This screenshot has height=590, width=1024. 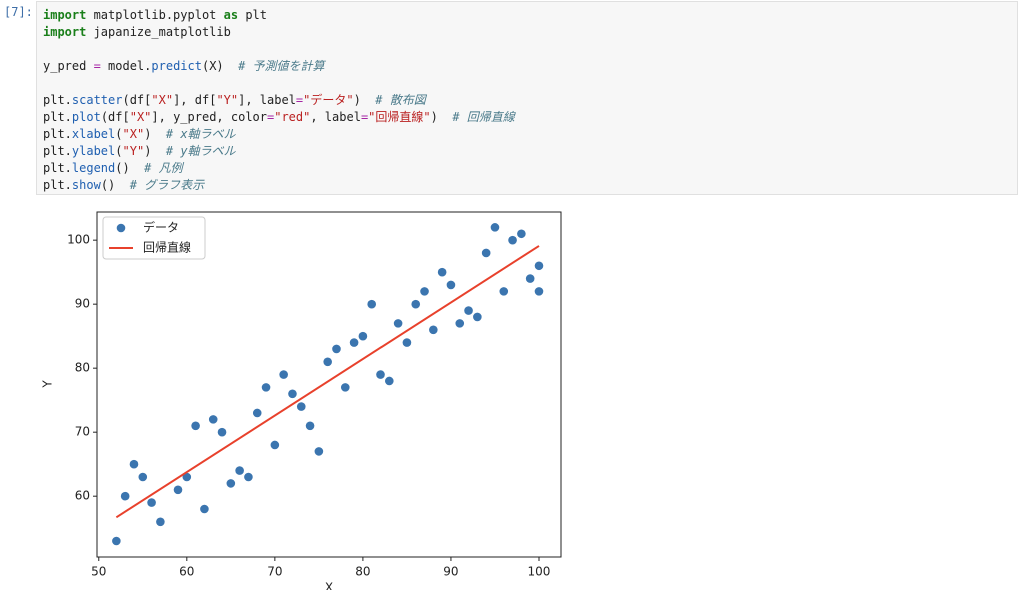 What do you see at coordinates (292, 117) in the screenshot?
I see `code-token: "red"` at bounding box center [292, 117].